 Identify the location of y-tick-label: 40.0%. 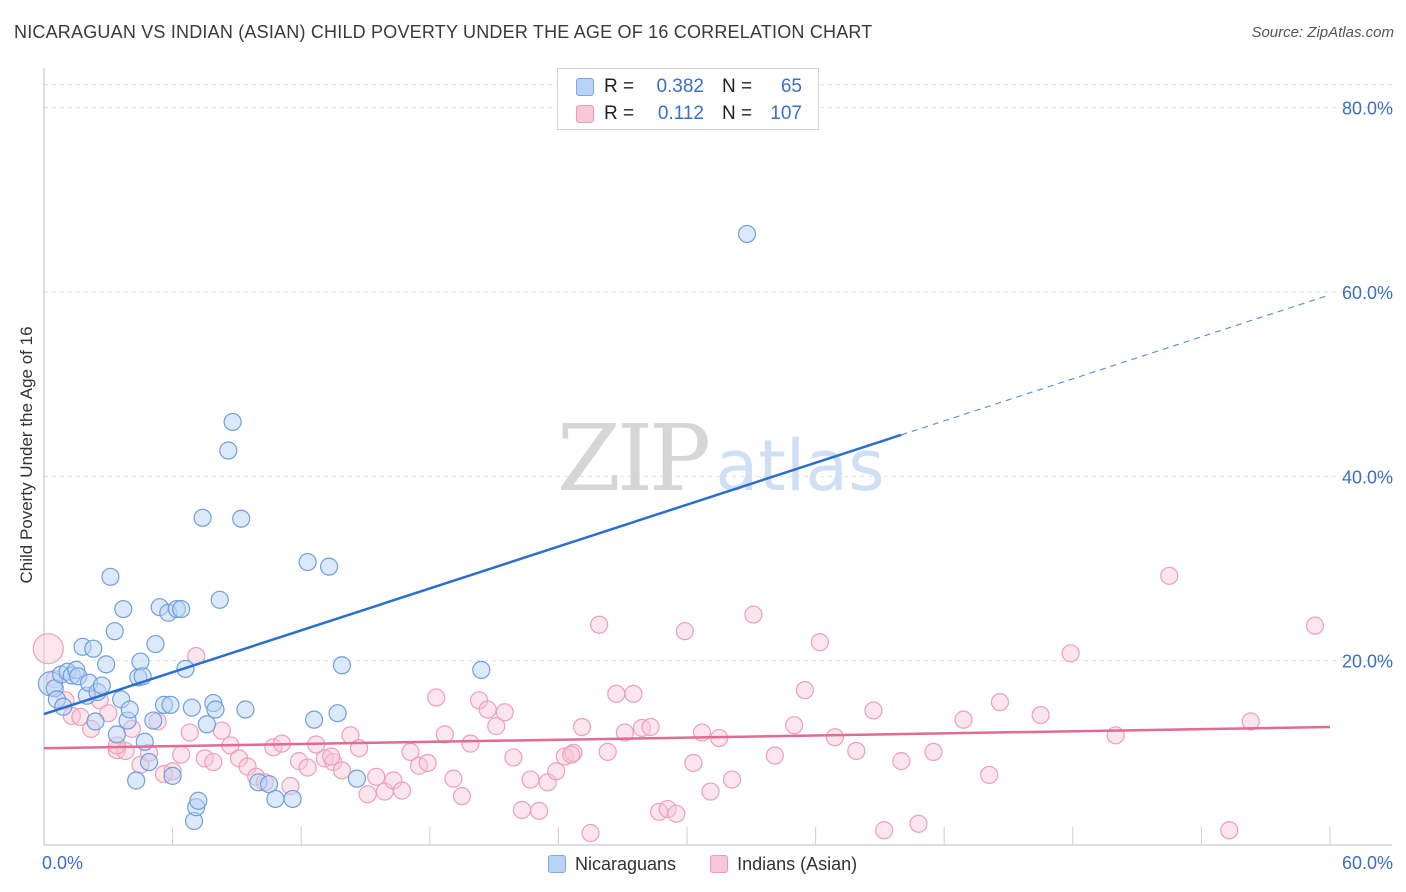
(1367, 477).